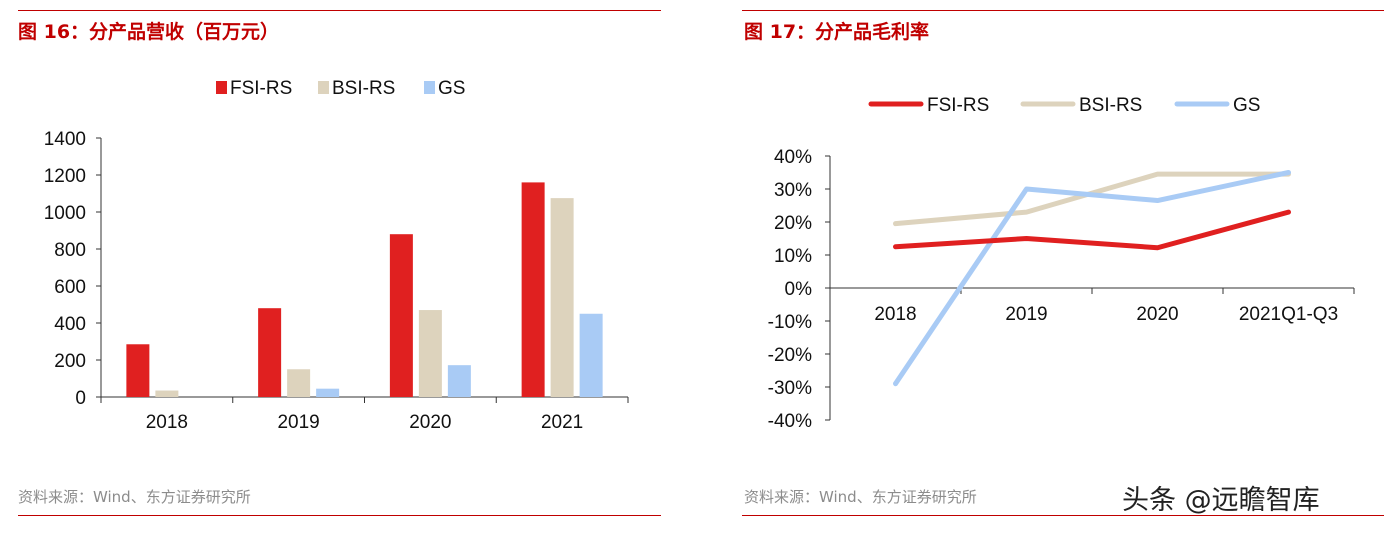 The image size is (1397, 537). I want to click on bar-legend-label-bsi-rs: BSI-RS, so click(363, 88).